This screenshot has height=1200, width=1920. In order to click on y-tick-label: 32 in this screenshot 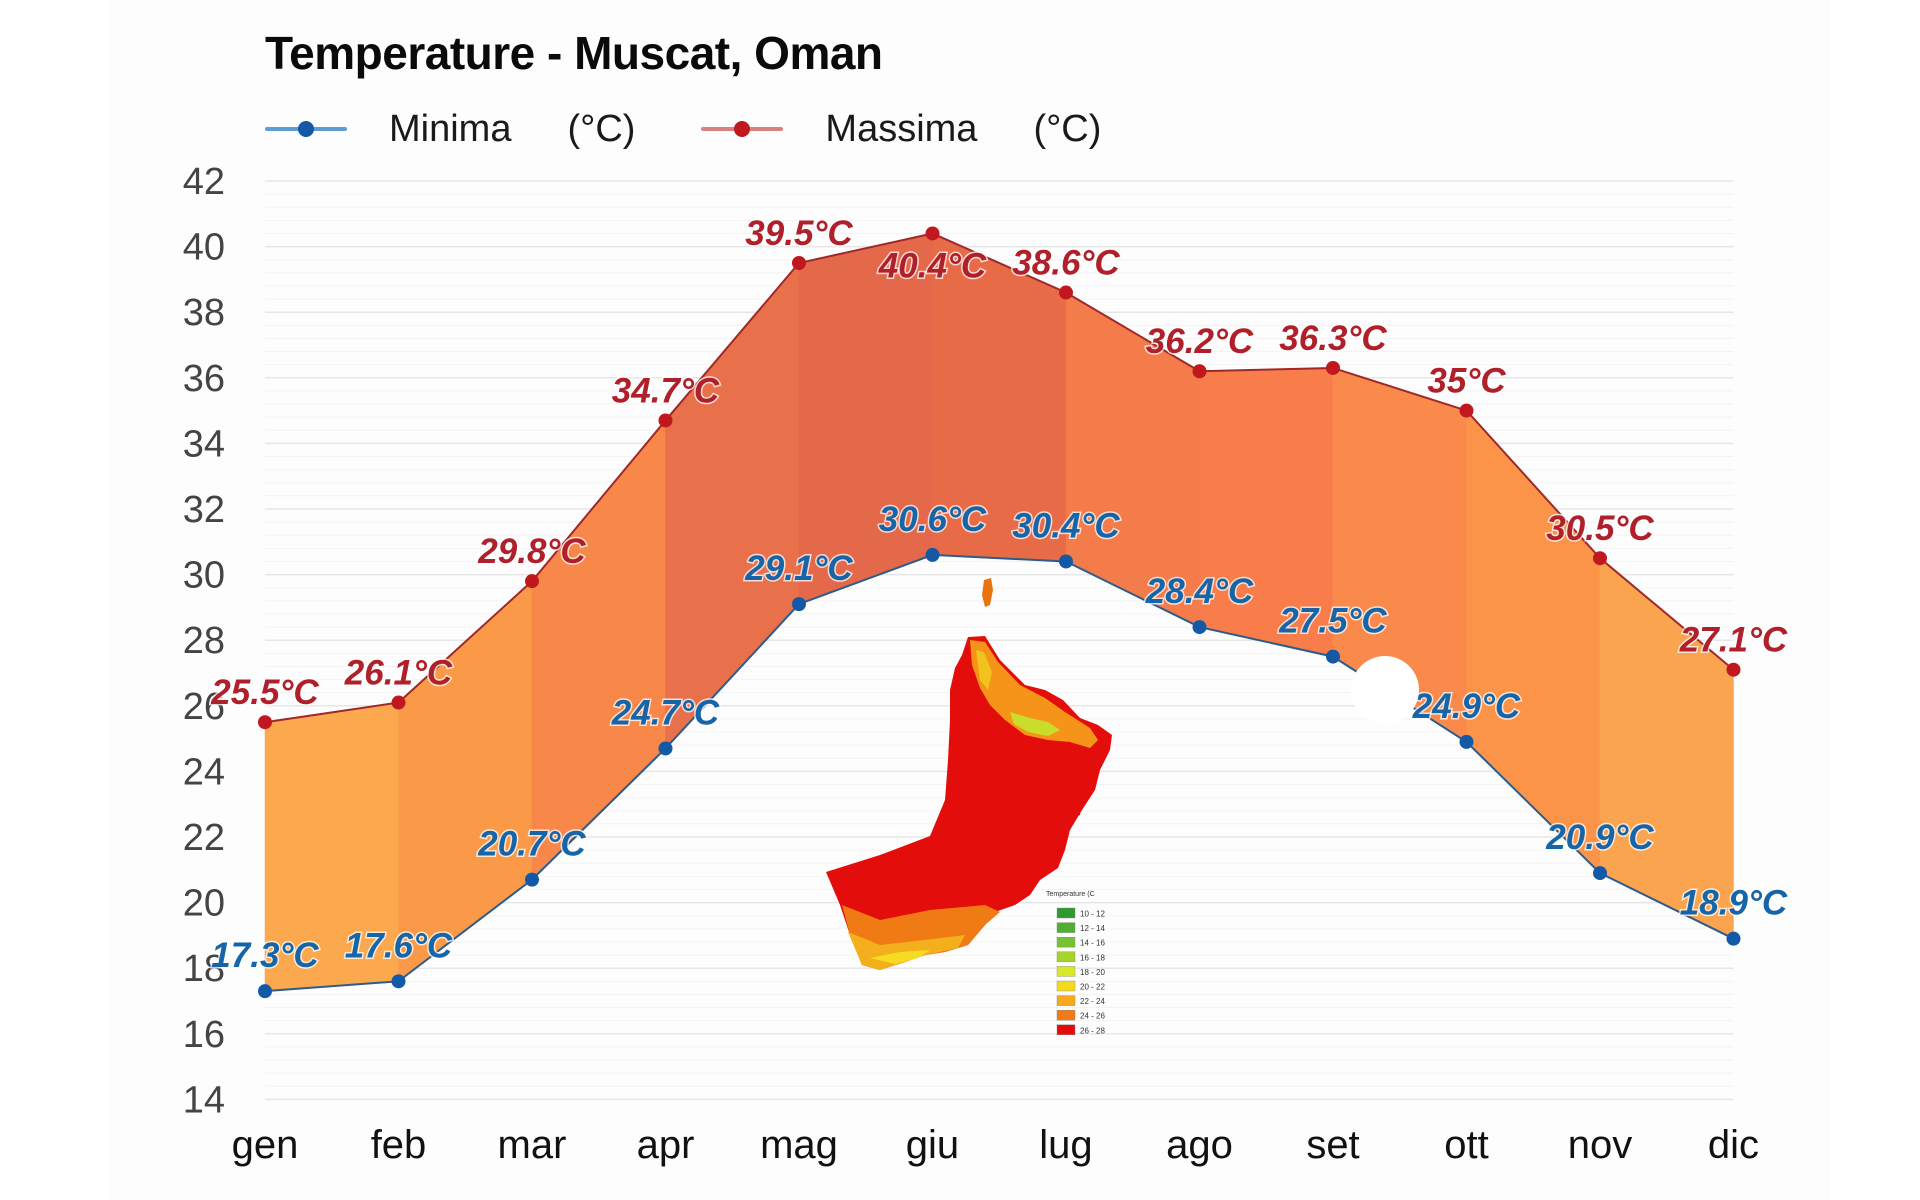, I will do `click(204, 510)`.